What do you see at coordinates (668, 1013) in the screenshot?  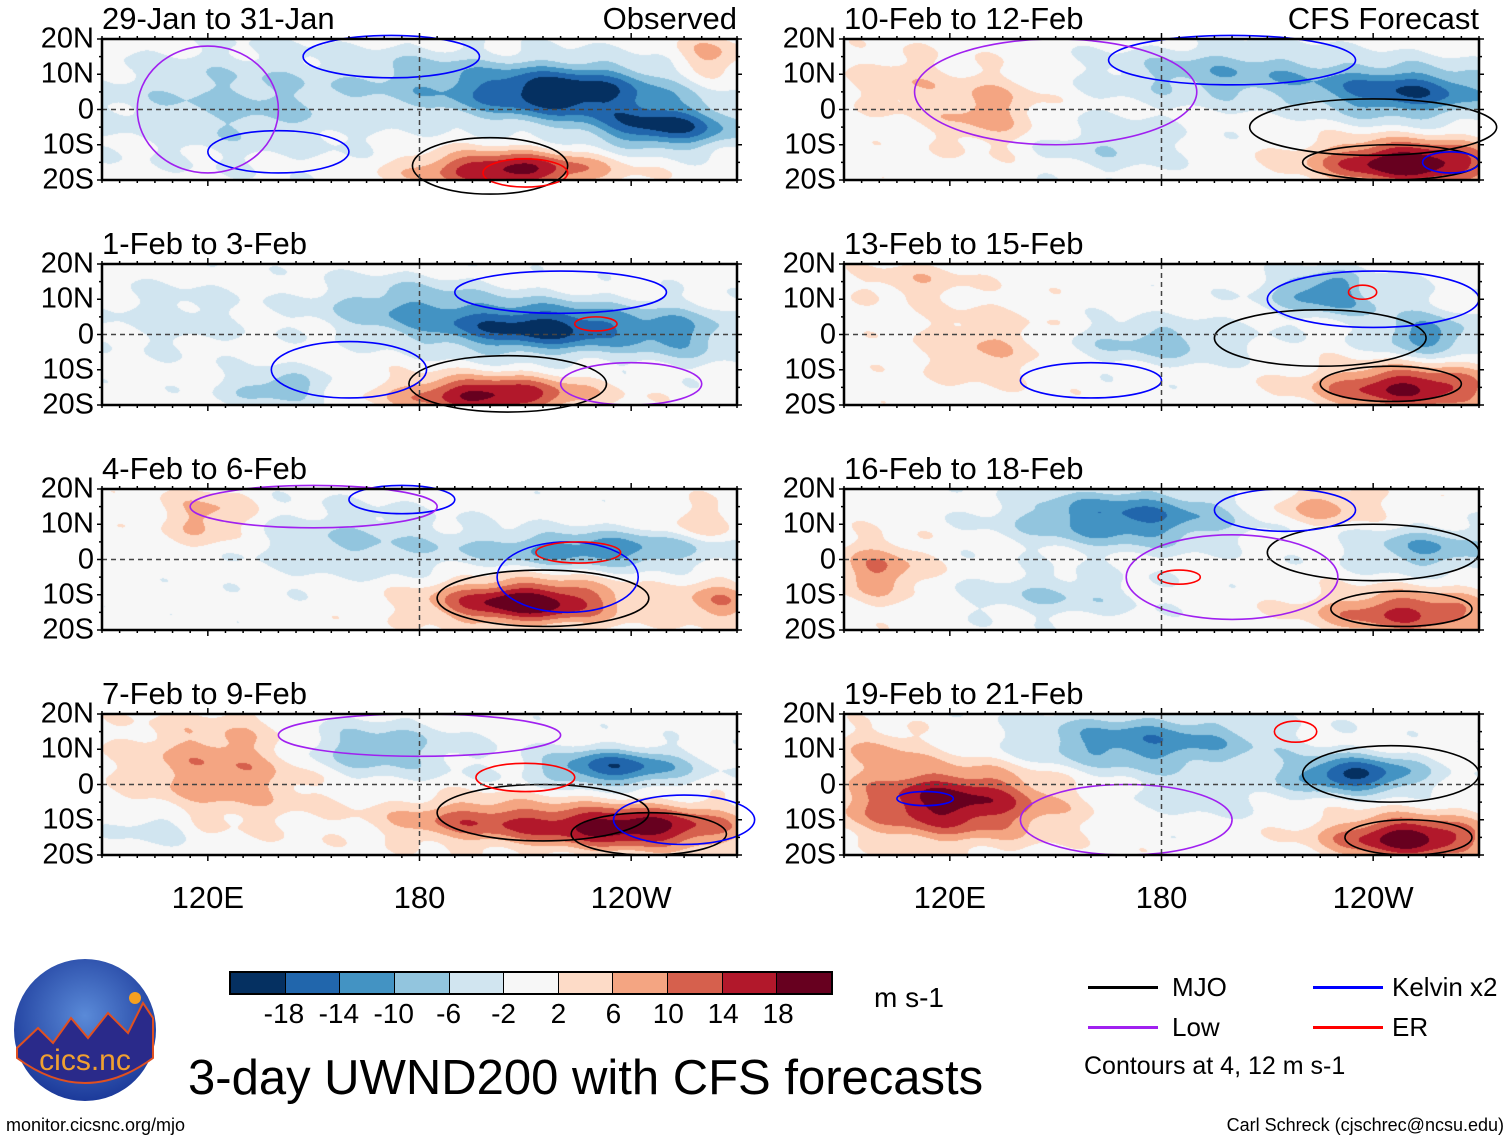 I see `colorbar-tick-label: 10` at bounding box center [668, 1013].